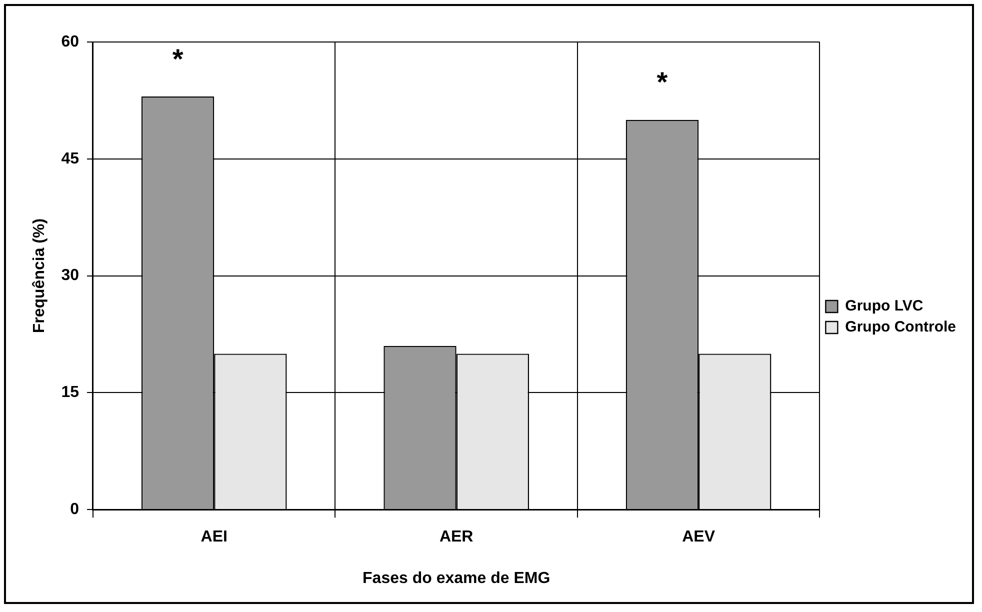  What do you see at coordinates (884, 306) in the screenshot?
I see `legend-label: Grupo LVC` at bounding box center [884, 306].